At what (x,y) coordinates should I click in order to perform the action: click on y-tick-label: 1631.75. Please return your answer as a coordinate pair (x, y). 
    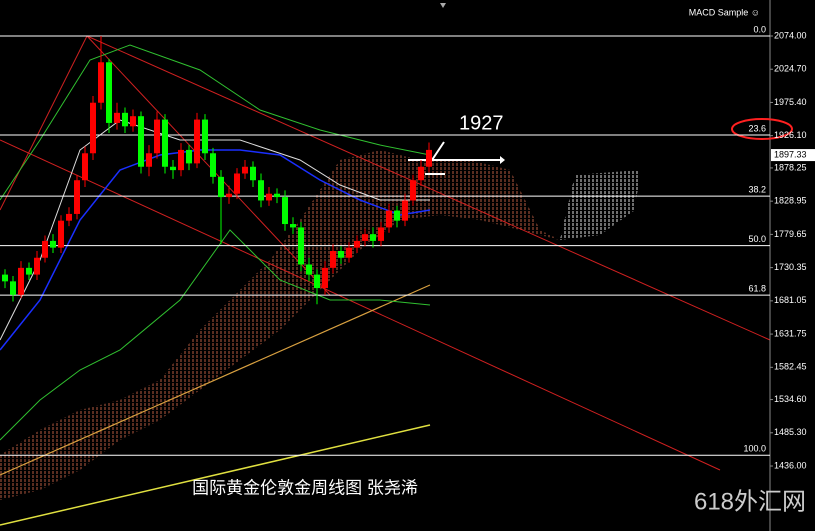
    Looking at the image, I should click on (790, 333).